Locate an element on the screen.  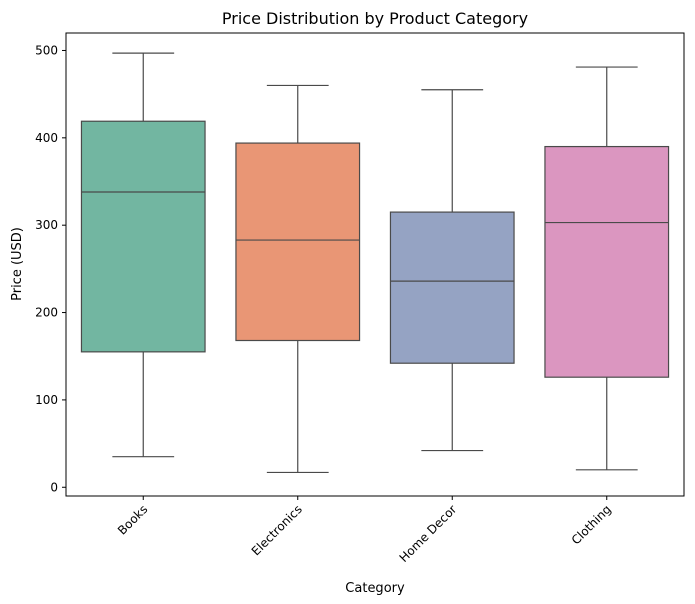
x-tick-label: Books is located at coordinates (132, 519).